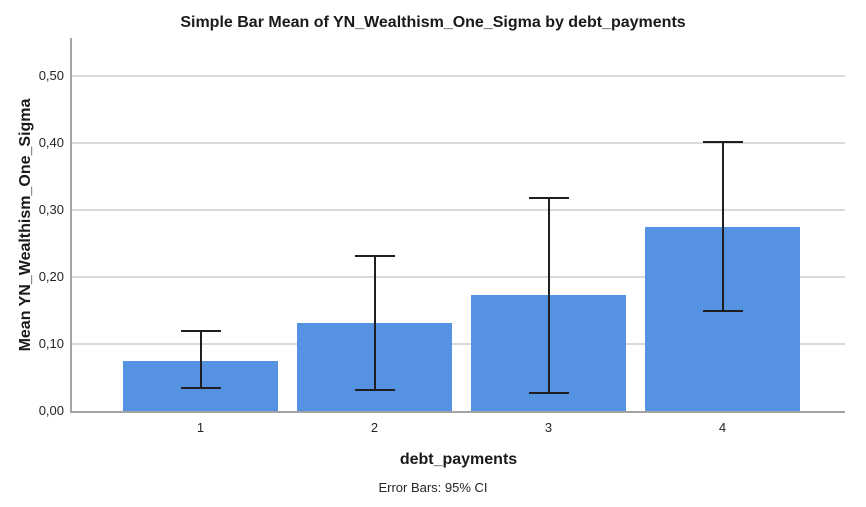  I want to click on x-tick-label: 2, so click(374, 427).